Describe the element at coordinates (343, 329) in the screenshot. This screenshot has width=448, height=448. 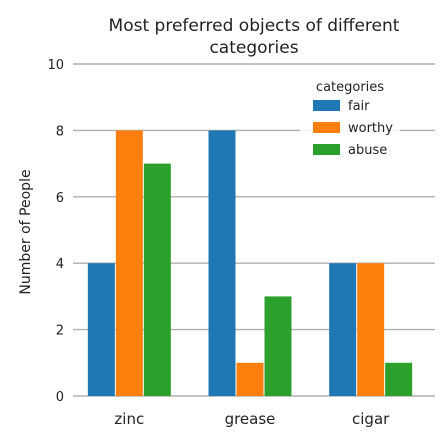
I see `bar-cigar-fair` at that location.